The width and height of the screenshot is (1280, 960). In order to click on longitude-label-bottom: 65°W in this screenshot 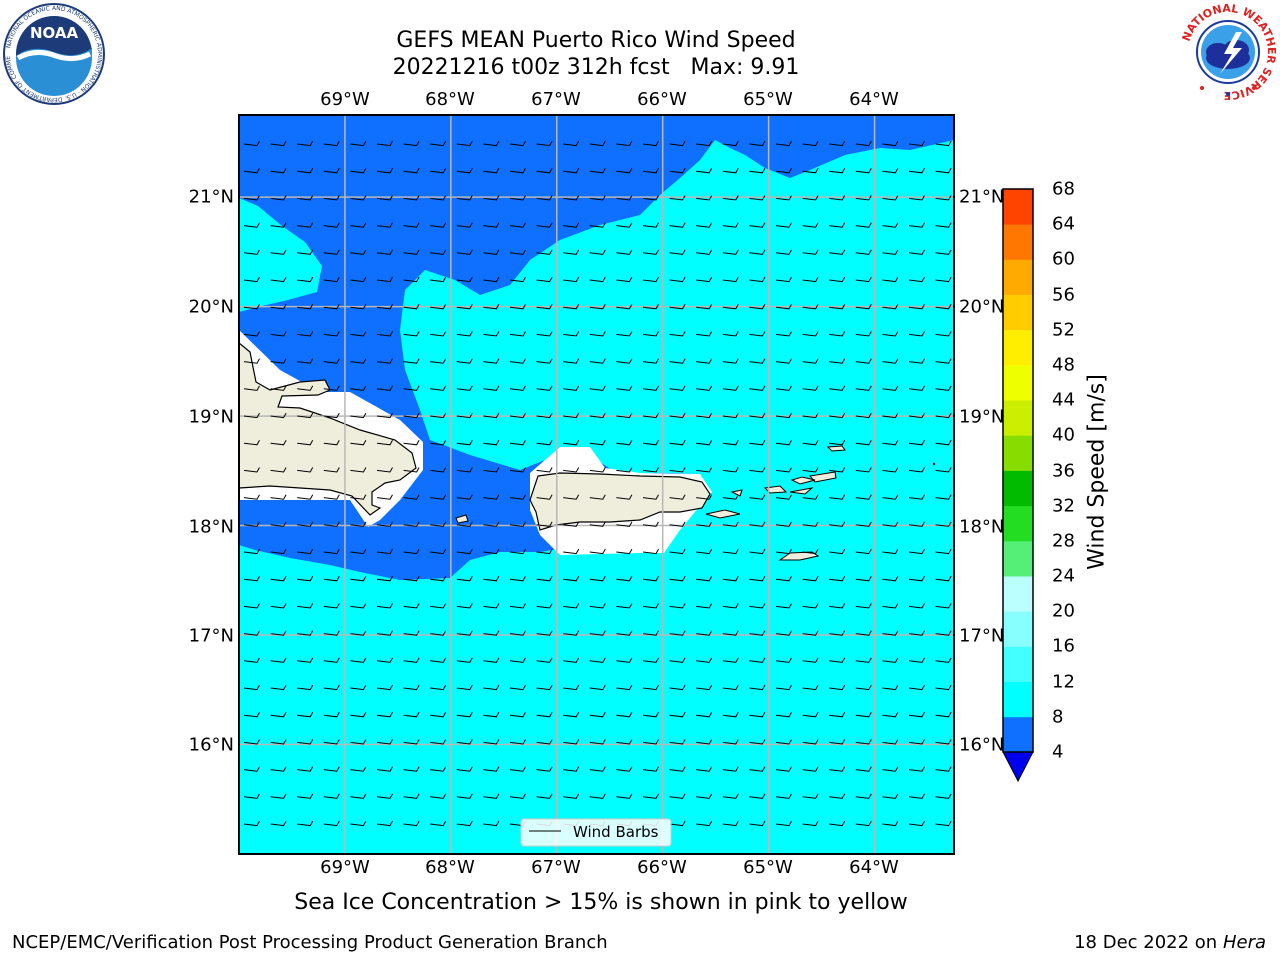, I will do `click(768, 867)`.